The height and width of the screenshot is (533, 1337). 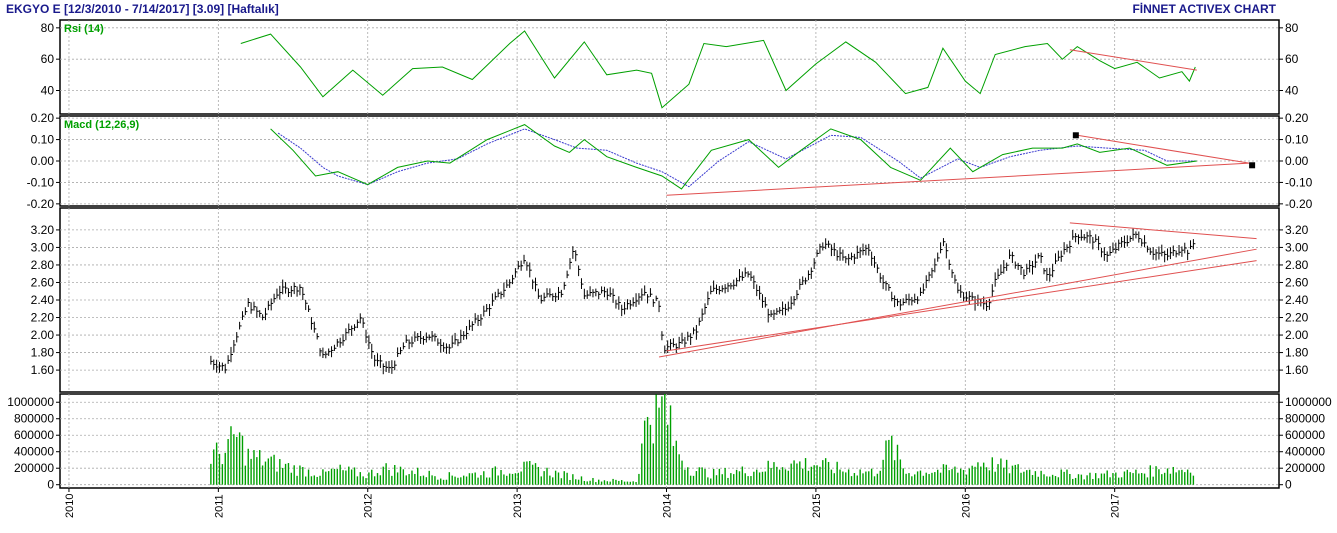 What do you see at coordinates (702, 439) in the screenshot?
I see `volume-plot-area` at bounding box center [702, 439].